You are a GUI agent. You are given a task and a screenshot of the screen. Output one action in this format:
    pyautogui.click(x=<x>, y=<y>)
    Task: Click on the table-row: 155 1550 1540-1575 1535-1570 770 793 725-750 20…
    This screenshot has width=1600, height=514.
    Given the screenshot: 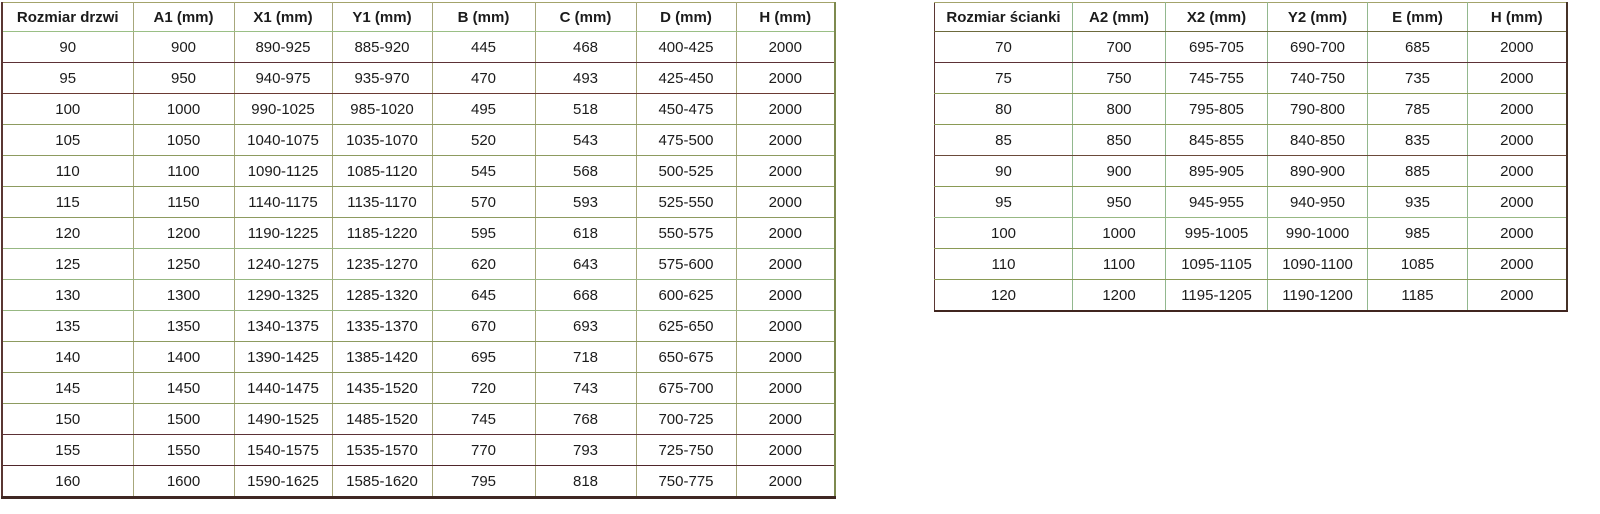 What is the action you would take?
    pyautogui.click(x=418, y=450)
    